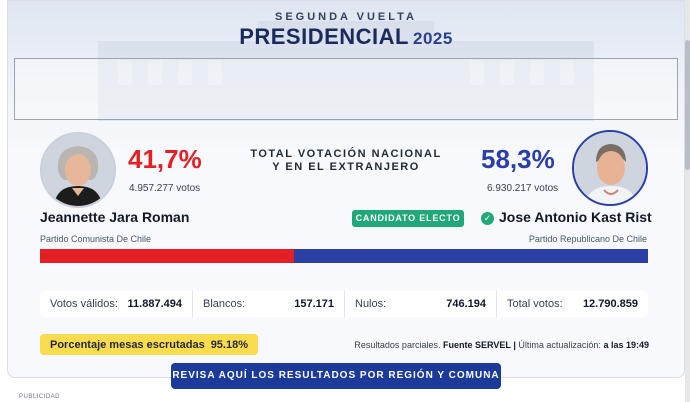 The image size is (690, 402). I want to click on percent-kast: 58,3%, so click(518, 159).